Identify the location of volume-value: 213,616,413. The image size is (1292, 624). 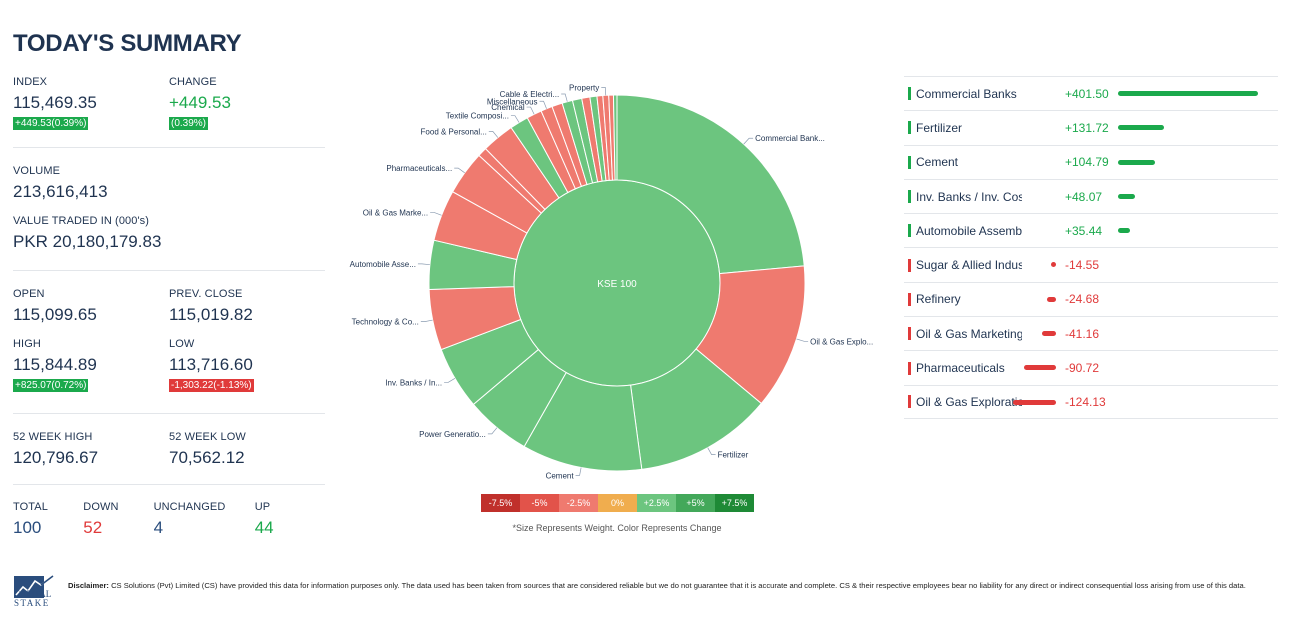
(60, 191).